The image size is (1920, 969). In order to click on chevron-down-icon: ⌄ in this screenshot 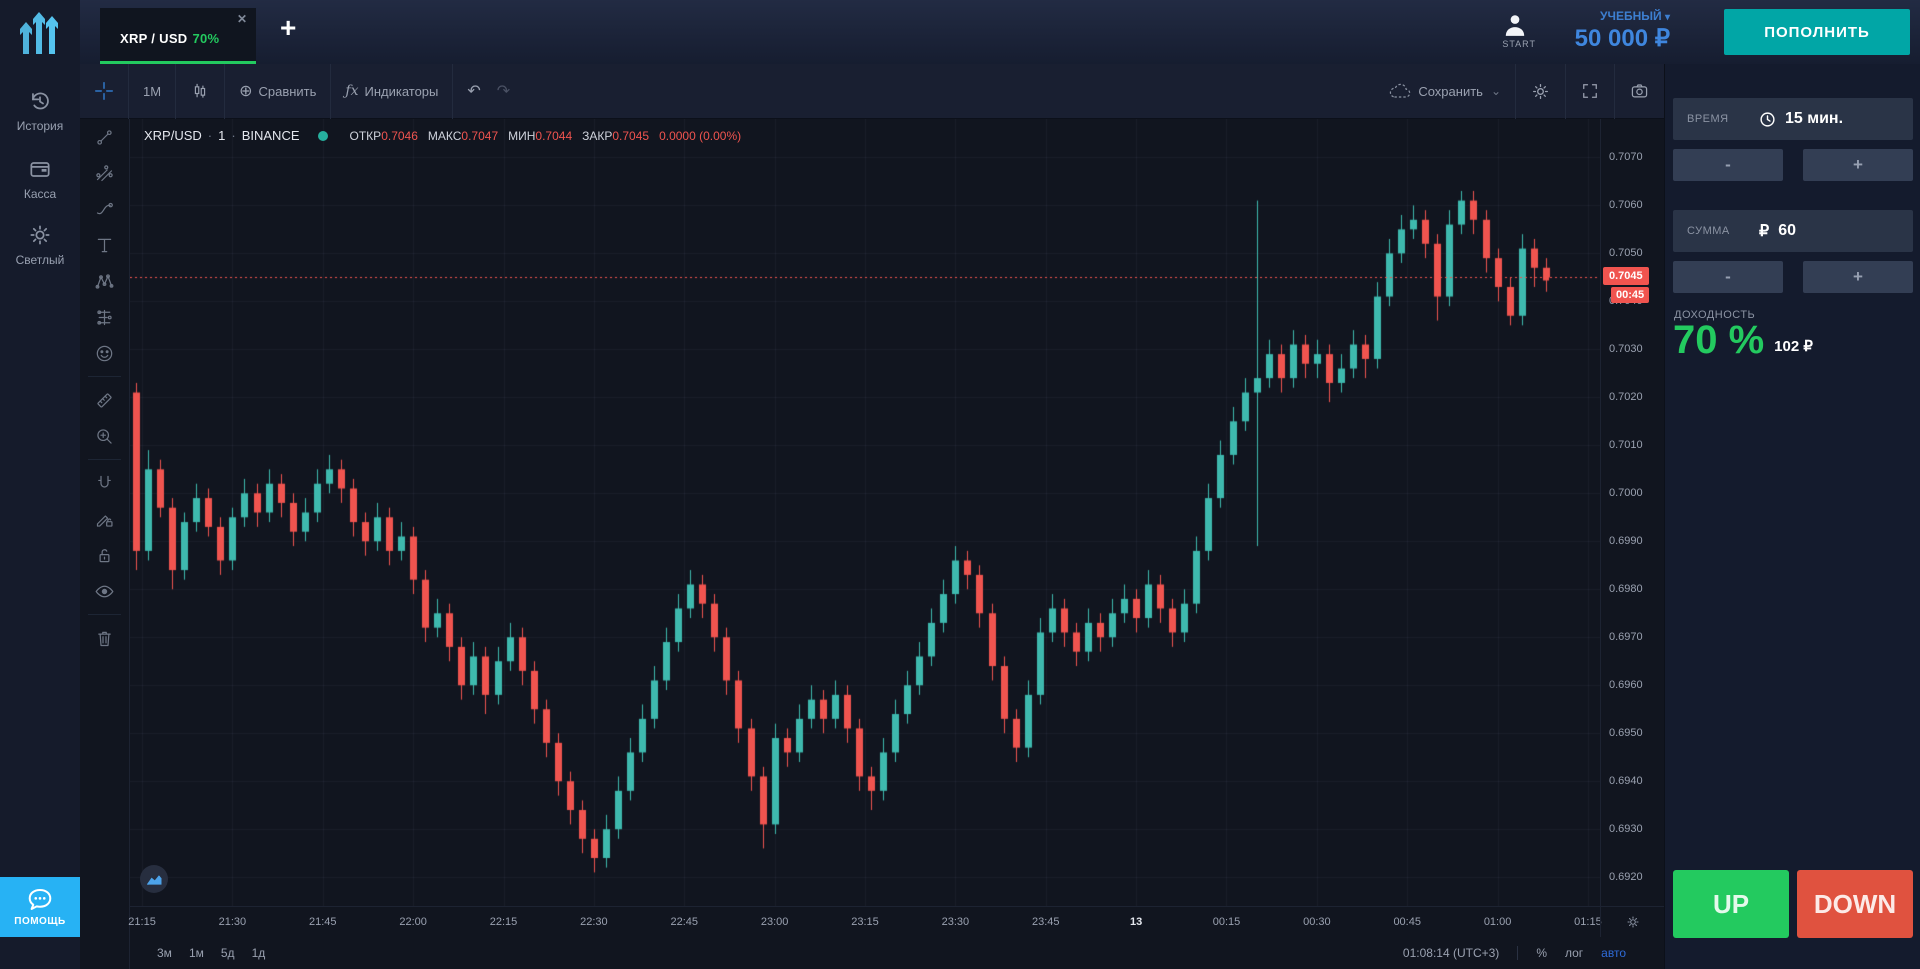, I will do `click(1495, 91)`.